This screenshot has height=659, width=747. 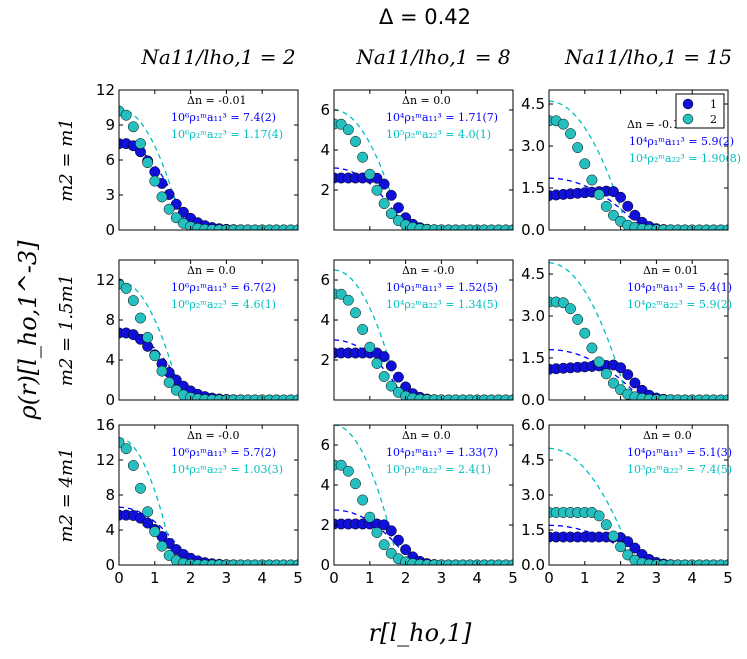 I want to click on delta-n-label: Δn = -0.0, so click(x=213, y=435).